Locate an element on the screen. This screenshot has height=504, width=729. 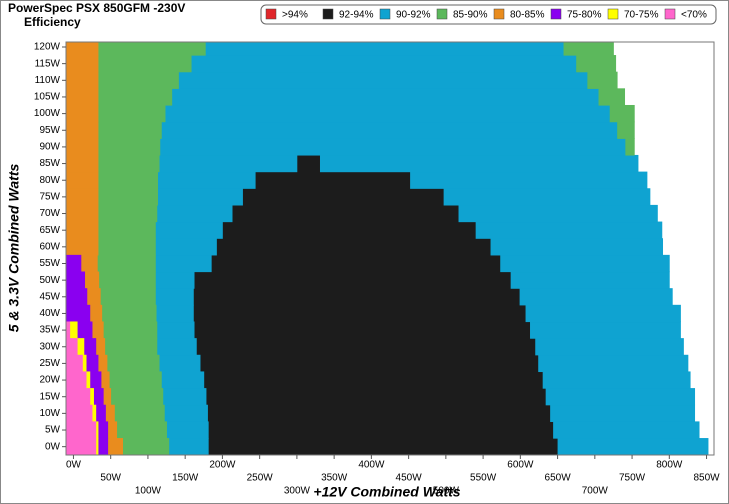
x-tick-label: 100W is located at coordinates (148, 491).